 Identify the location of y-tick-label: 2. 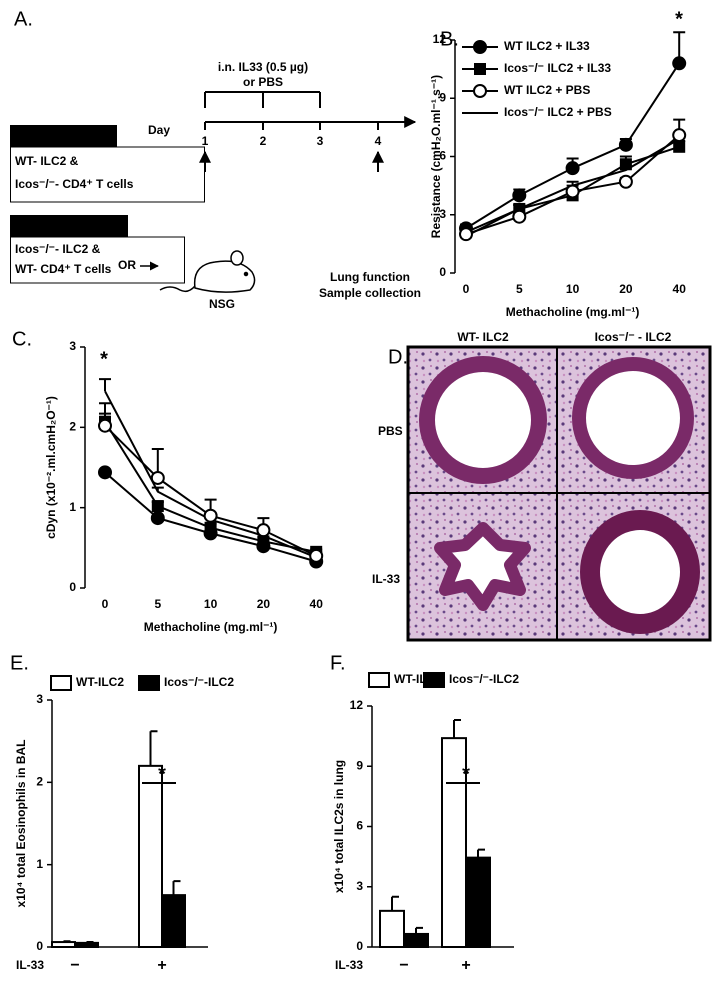
(72, 427).